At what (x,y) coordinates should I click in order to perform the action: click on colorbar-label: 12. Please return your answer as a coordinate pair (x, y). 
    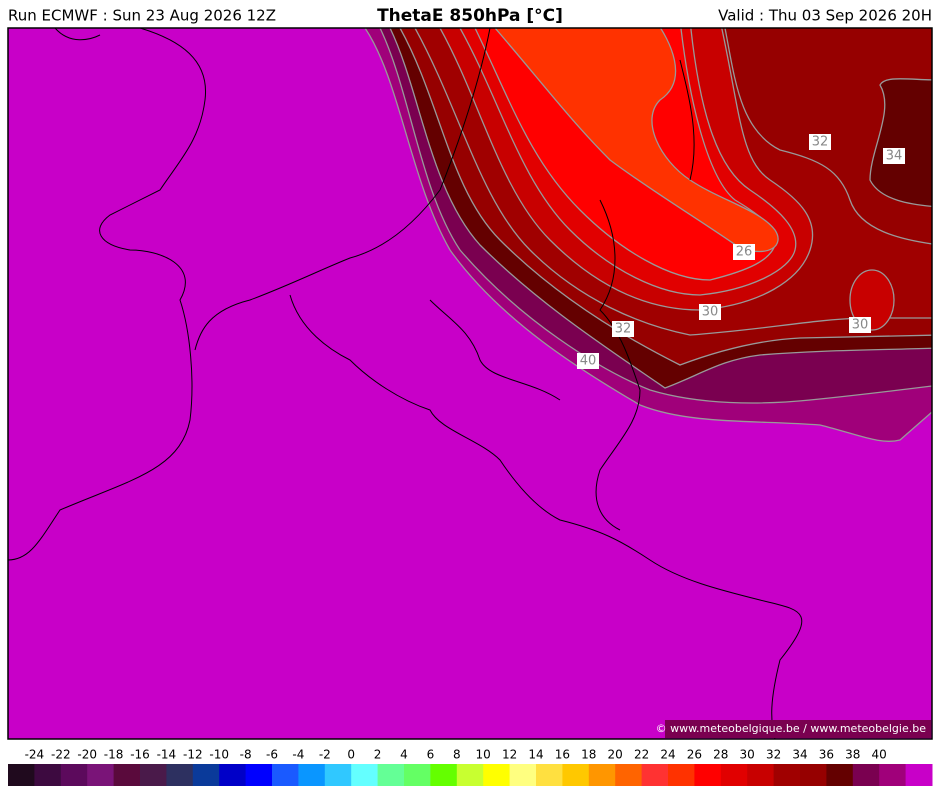
    Looking at the image, I should click on (509, 755).